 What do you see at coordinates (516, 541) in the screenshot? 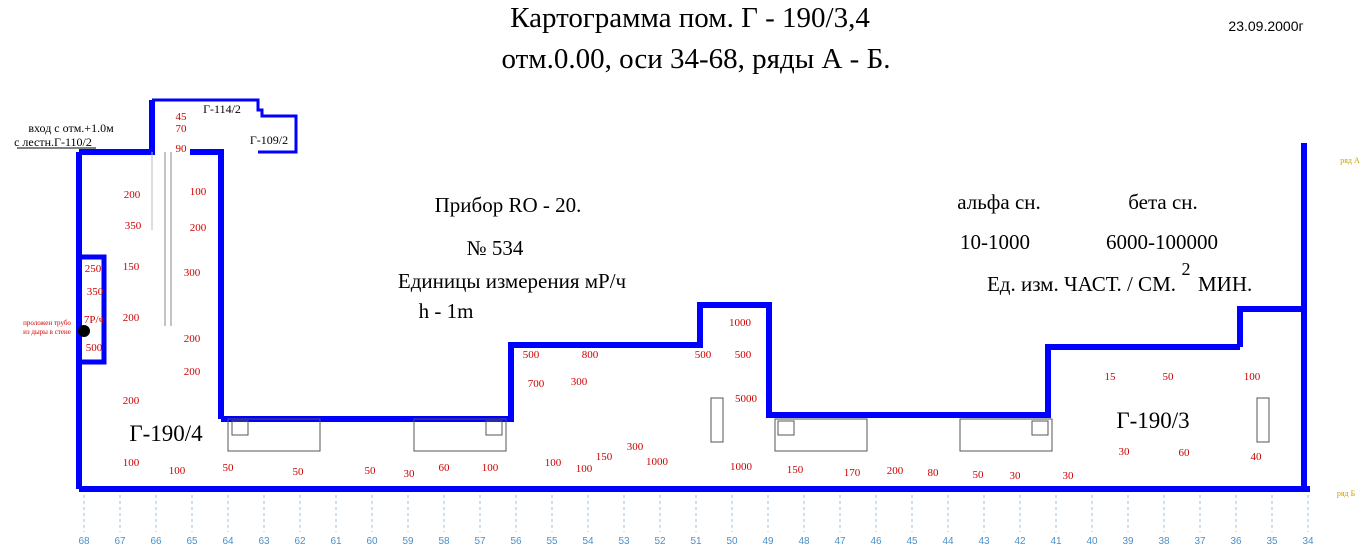
I see `axis-label: 56` at bounding box center [516, 541].